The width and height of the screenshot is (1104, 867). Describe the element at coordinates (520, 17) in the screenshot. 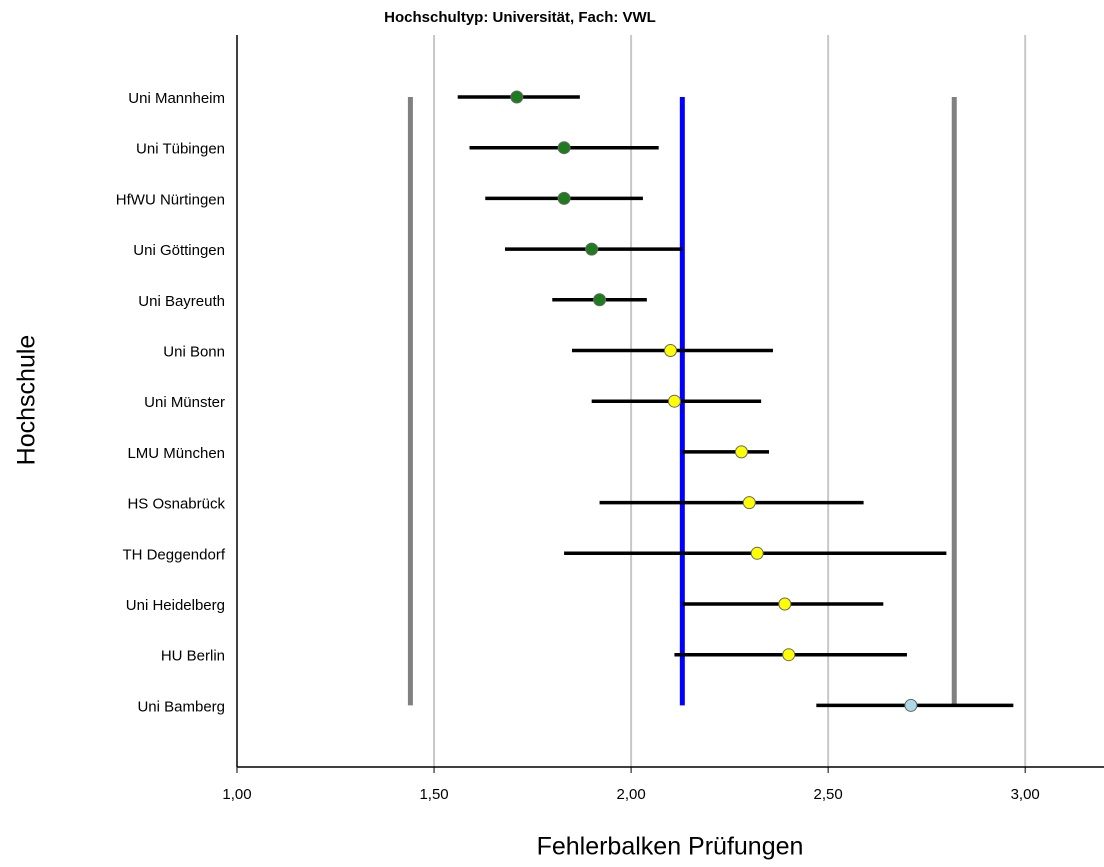

I see `chart-title: Hochschultyp: Universität, Fach: VWL` at that location.